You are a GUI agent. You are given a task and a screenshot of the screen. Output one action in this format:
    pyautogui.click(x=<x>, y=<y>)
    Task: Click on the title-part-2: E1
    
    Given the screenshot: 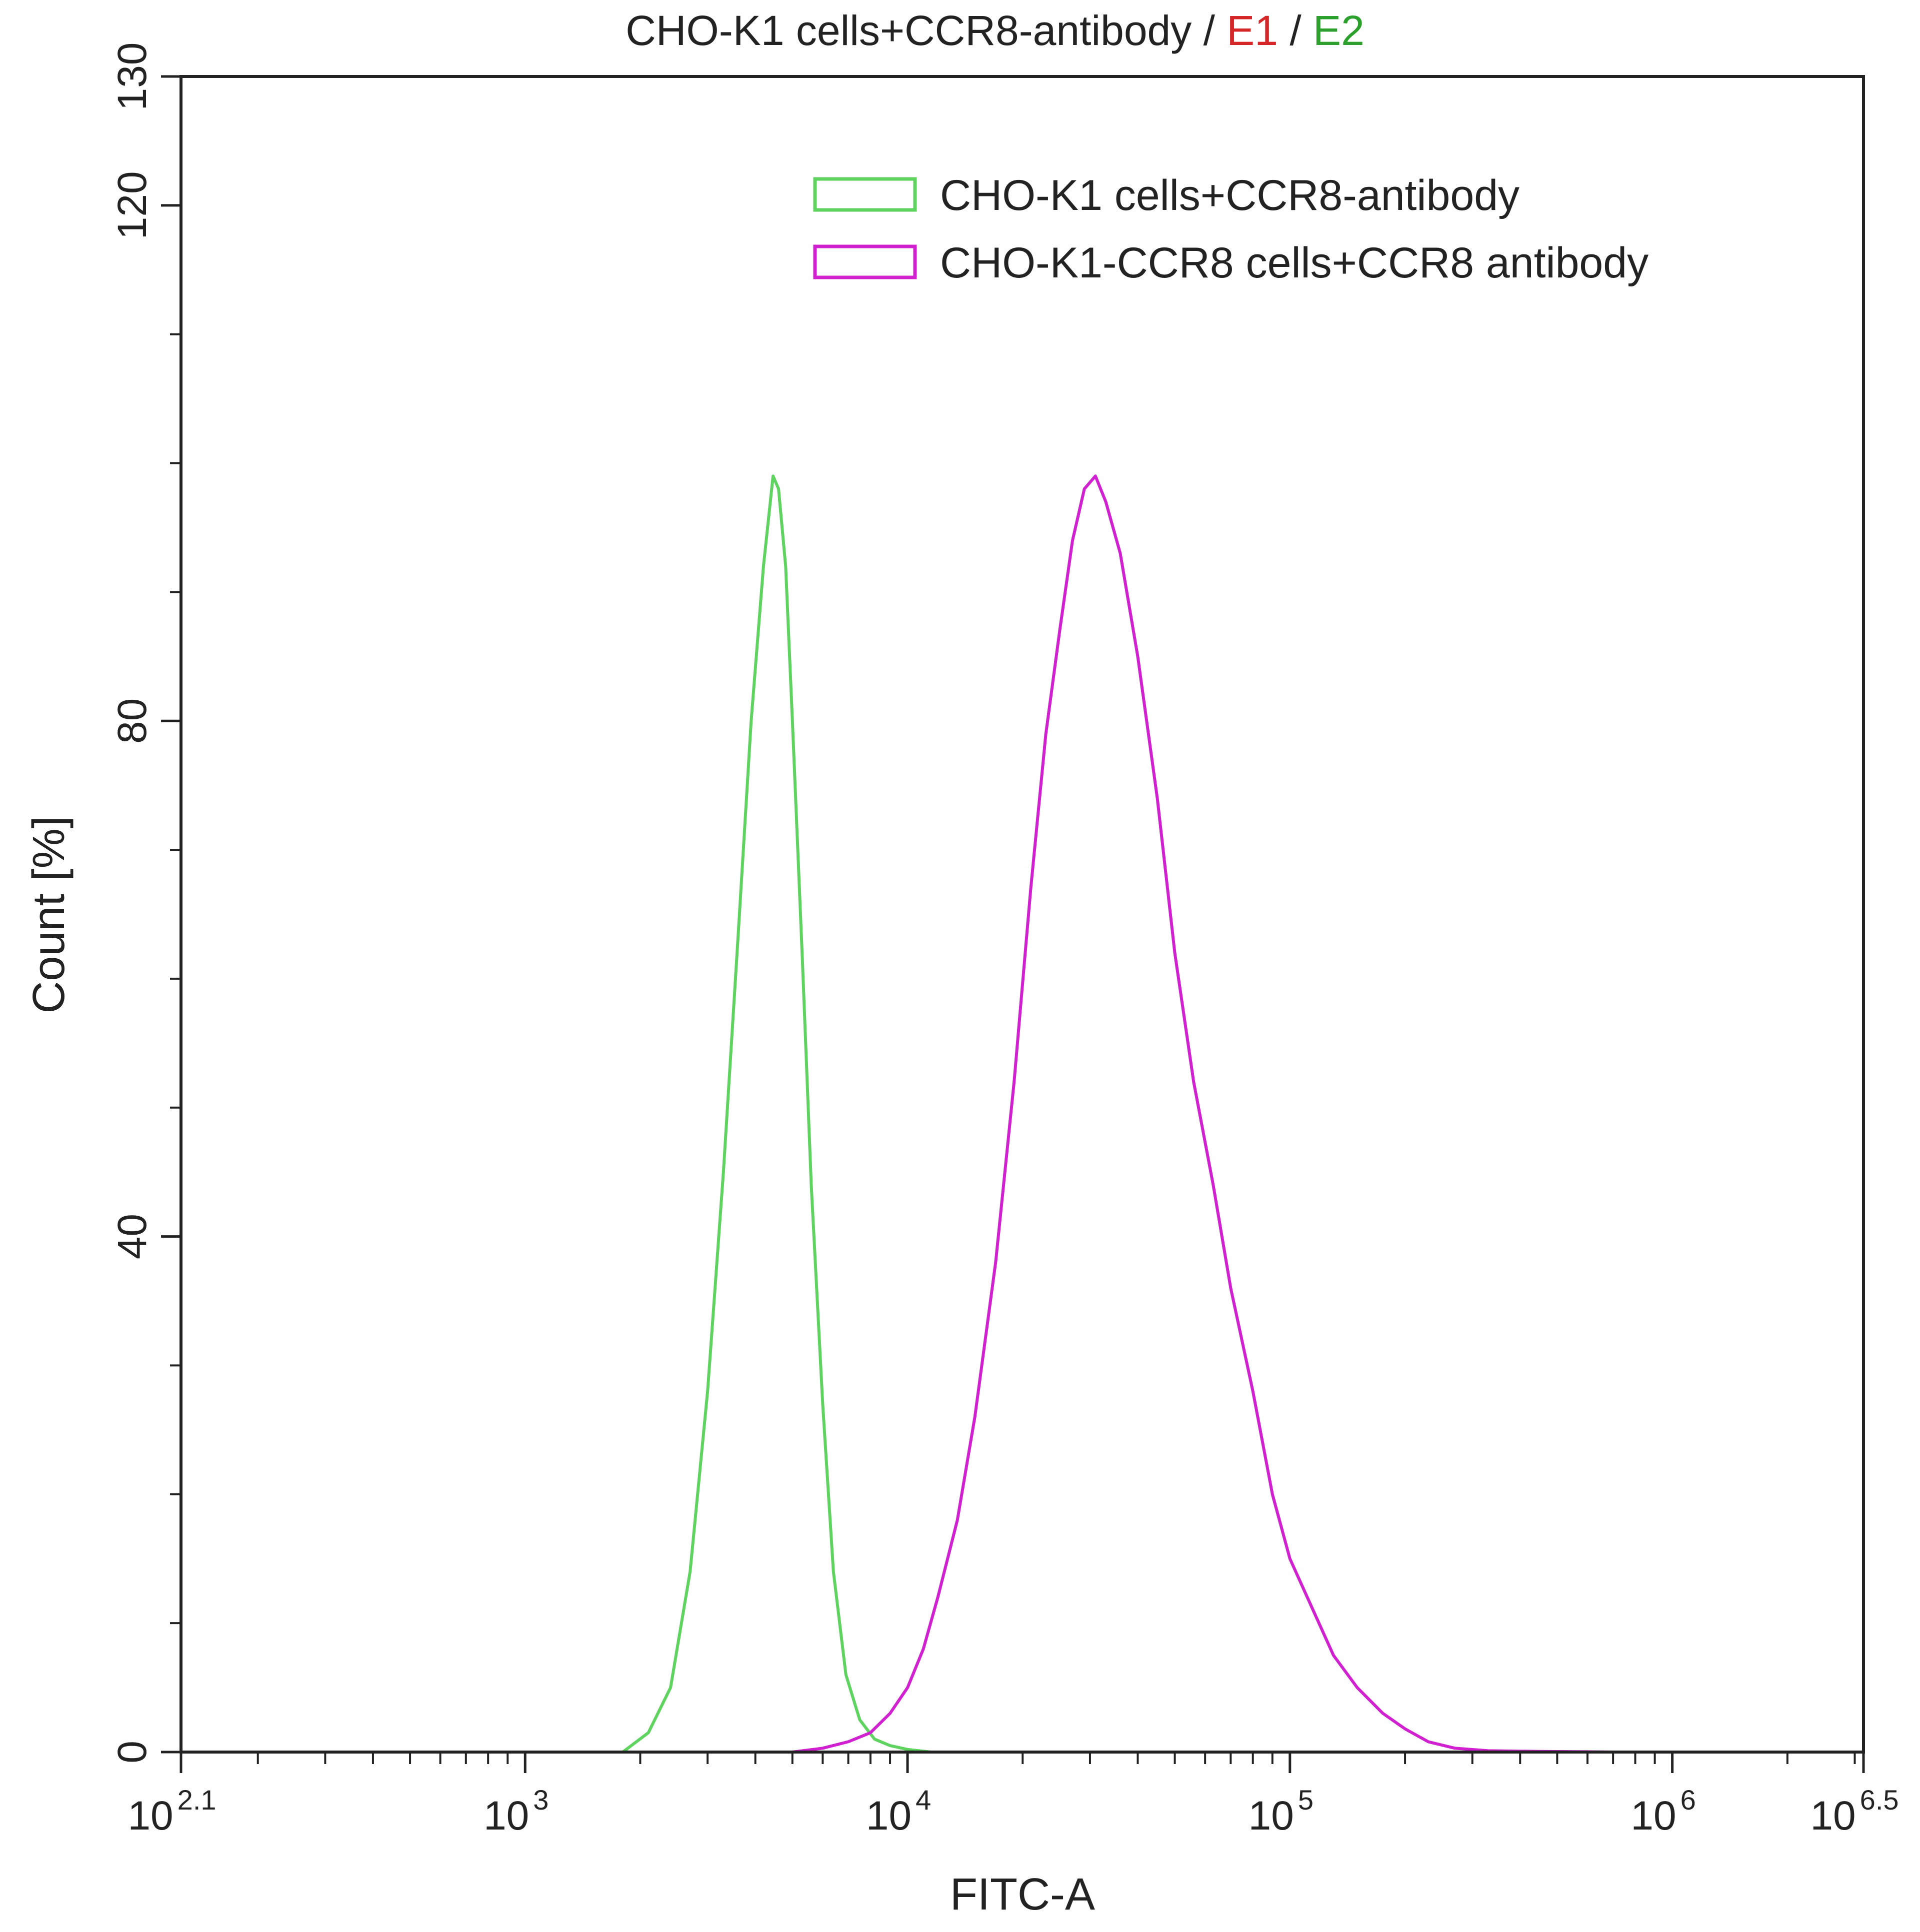 What is the action you would take?
    pyautogui.click(x=1252, y=30)
    